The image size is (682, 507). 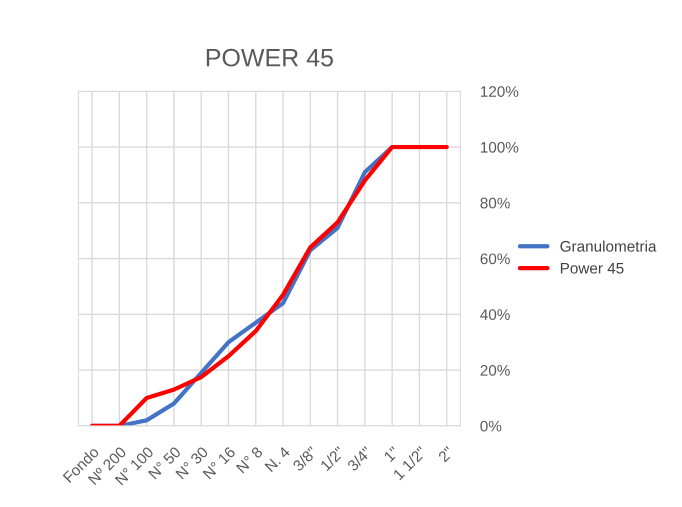 I want to click on y-tick-label: 120%, so click(x=499, y=91).